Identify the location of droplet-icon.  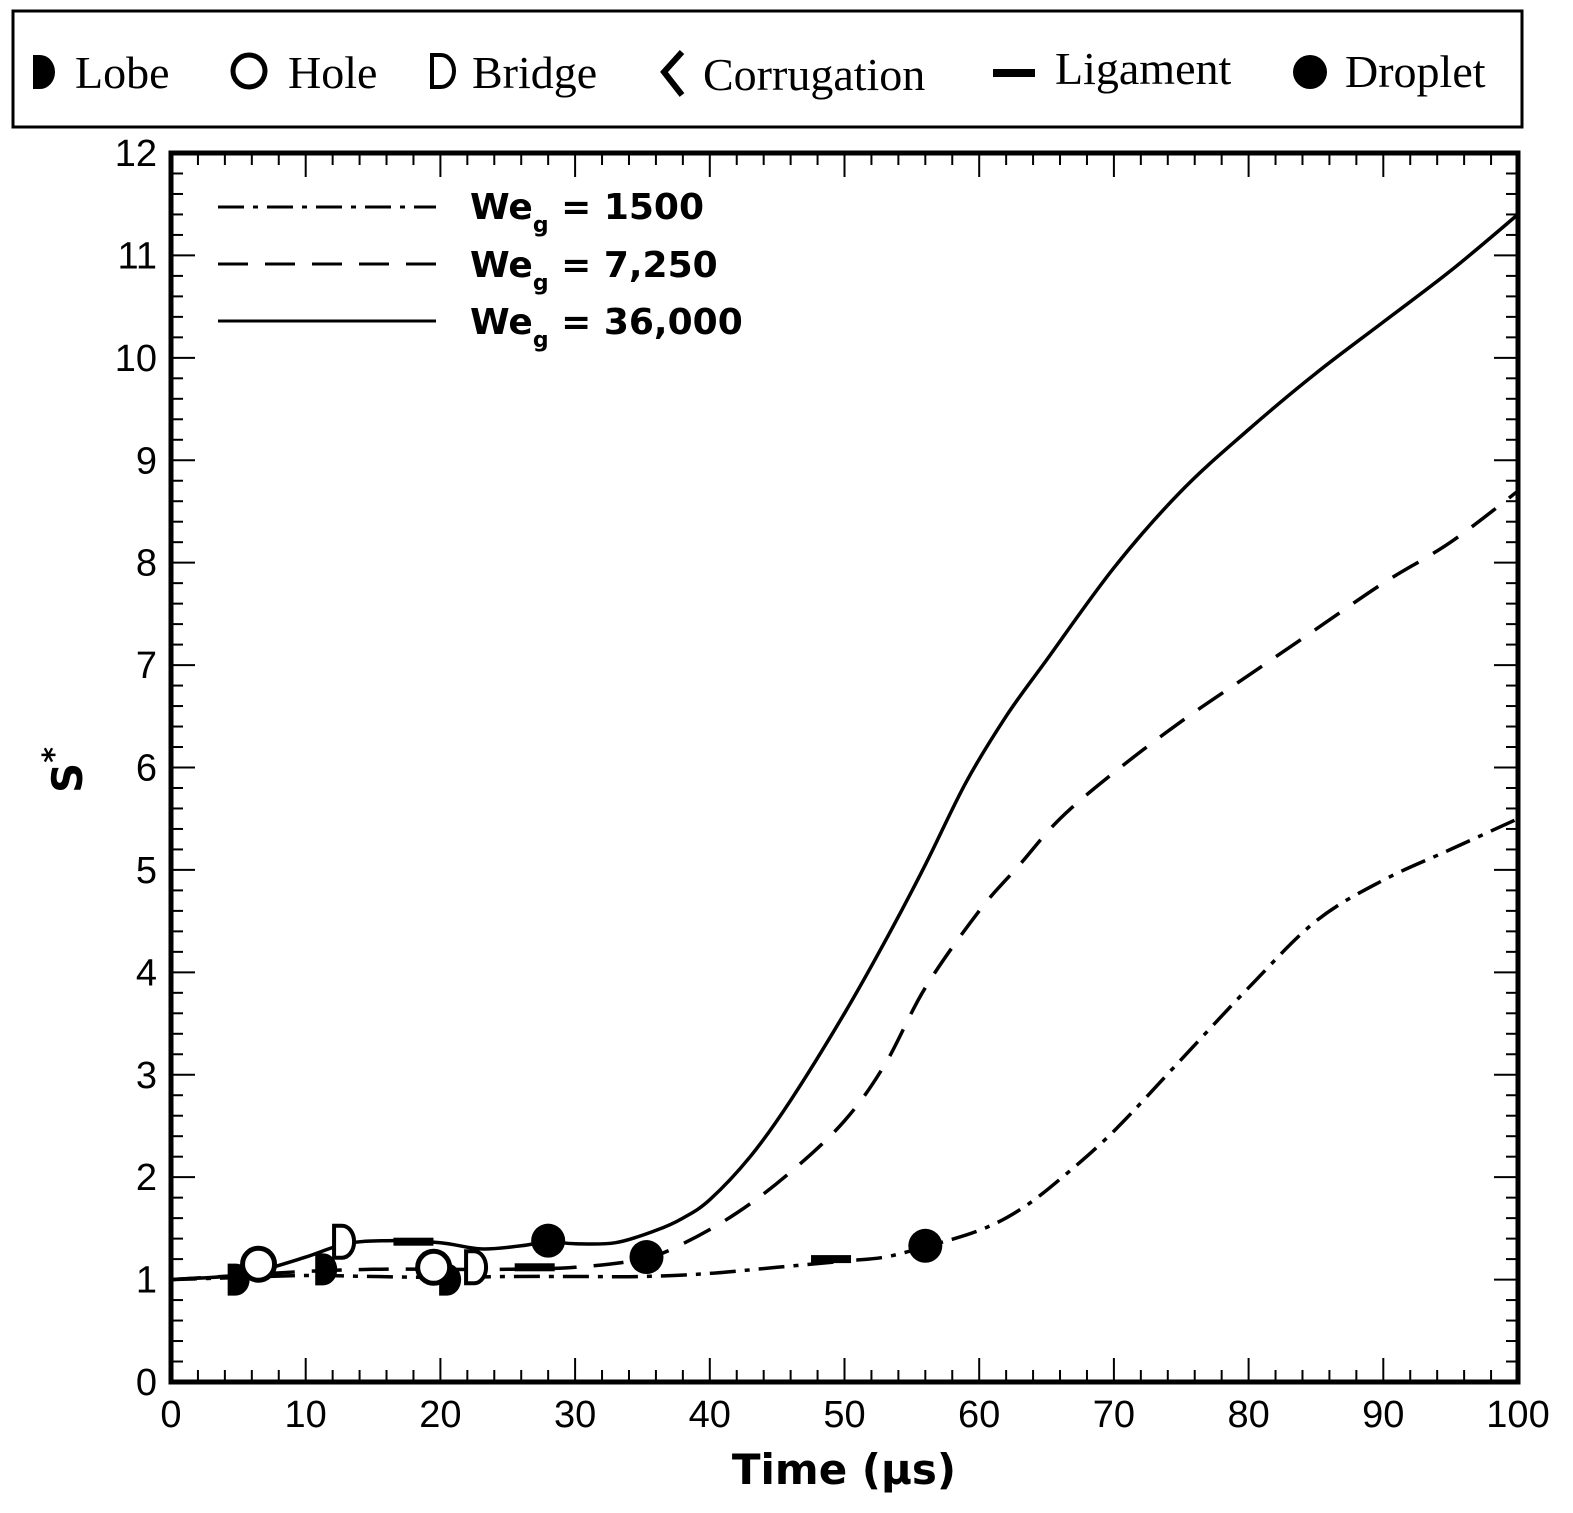
(1310, 72).